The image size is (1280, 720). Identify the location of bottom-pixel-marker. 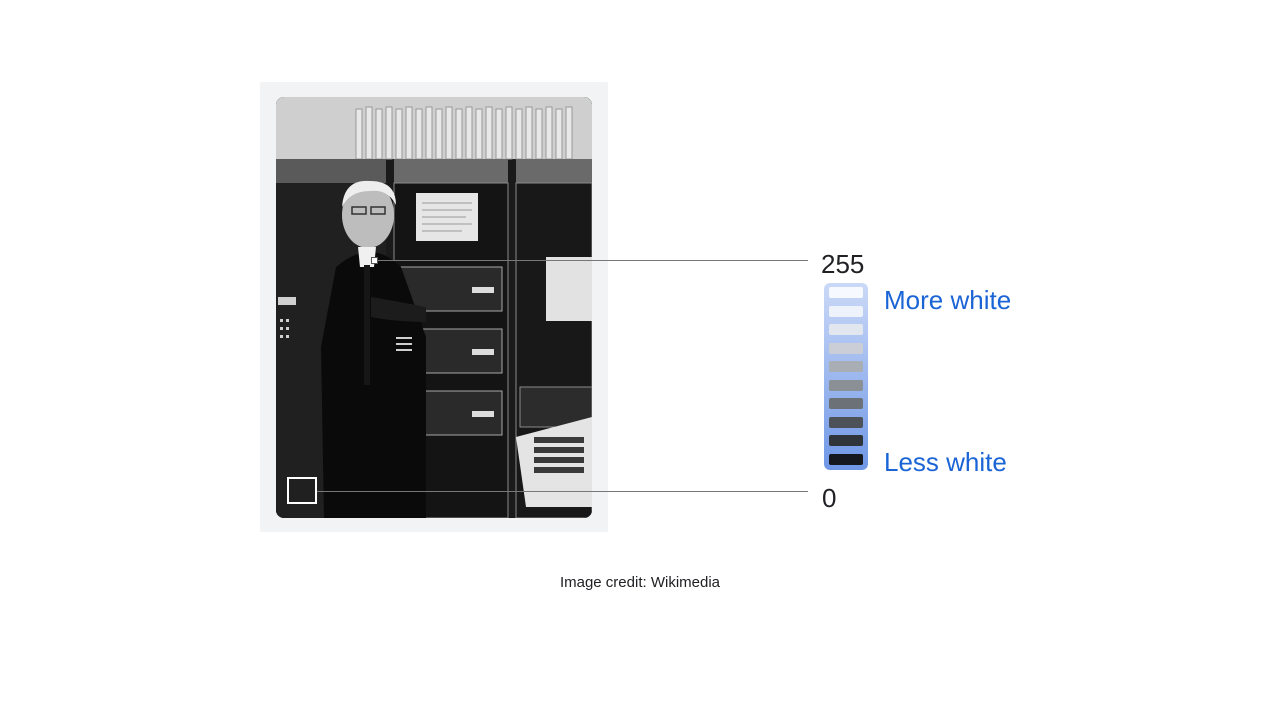
(302, 490).